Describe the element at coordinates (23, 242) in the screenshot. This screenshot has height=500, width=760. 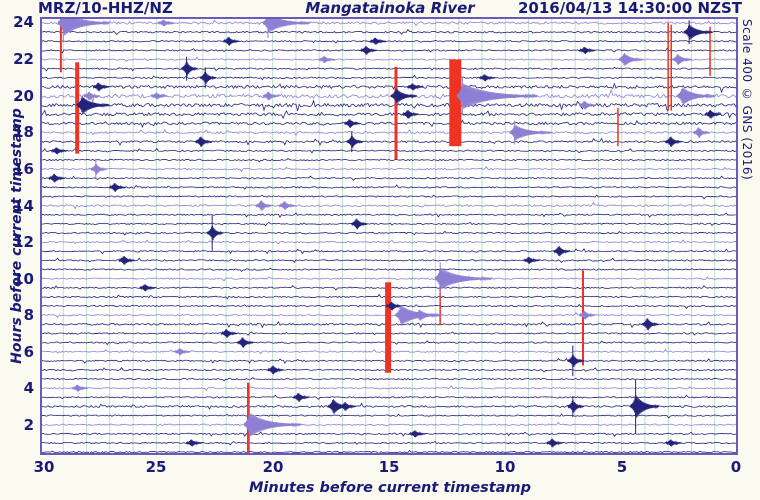
I see `y-tick-12: 12` at that location.